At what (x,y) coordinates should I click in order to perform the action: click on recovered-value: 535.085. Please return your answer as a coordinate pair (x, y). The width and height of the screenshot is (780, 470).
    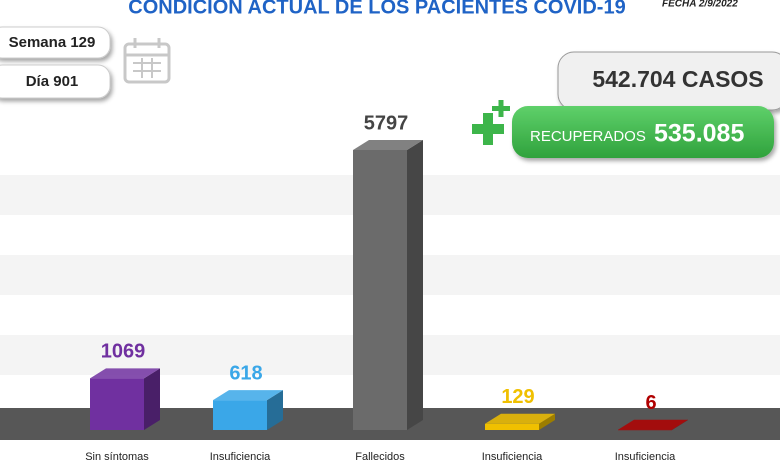
    Looking at the image, I should click on (699, 134).